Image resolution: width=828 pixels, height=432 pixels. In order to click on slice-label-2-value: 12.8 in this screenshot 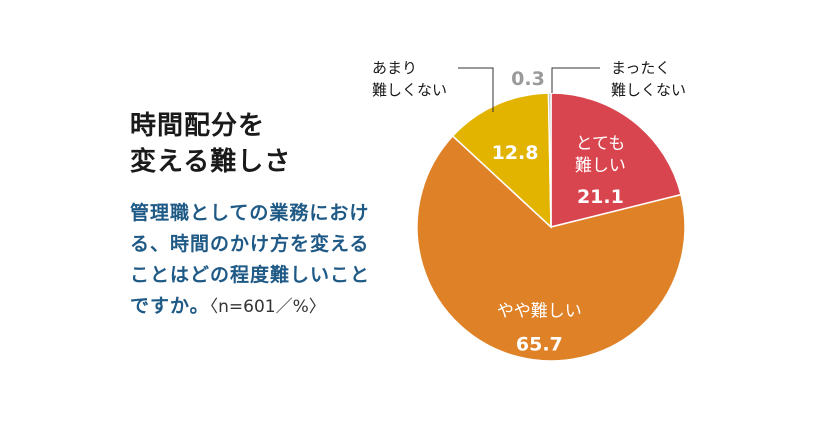, I will do `click(515, 153)`.